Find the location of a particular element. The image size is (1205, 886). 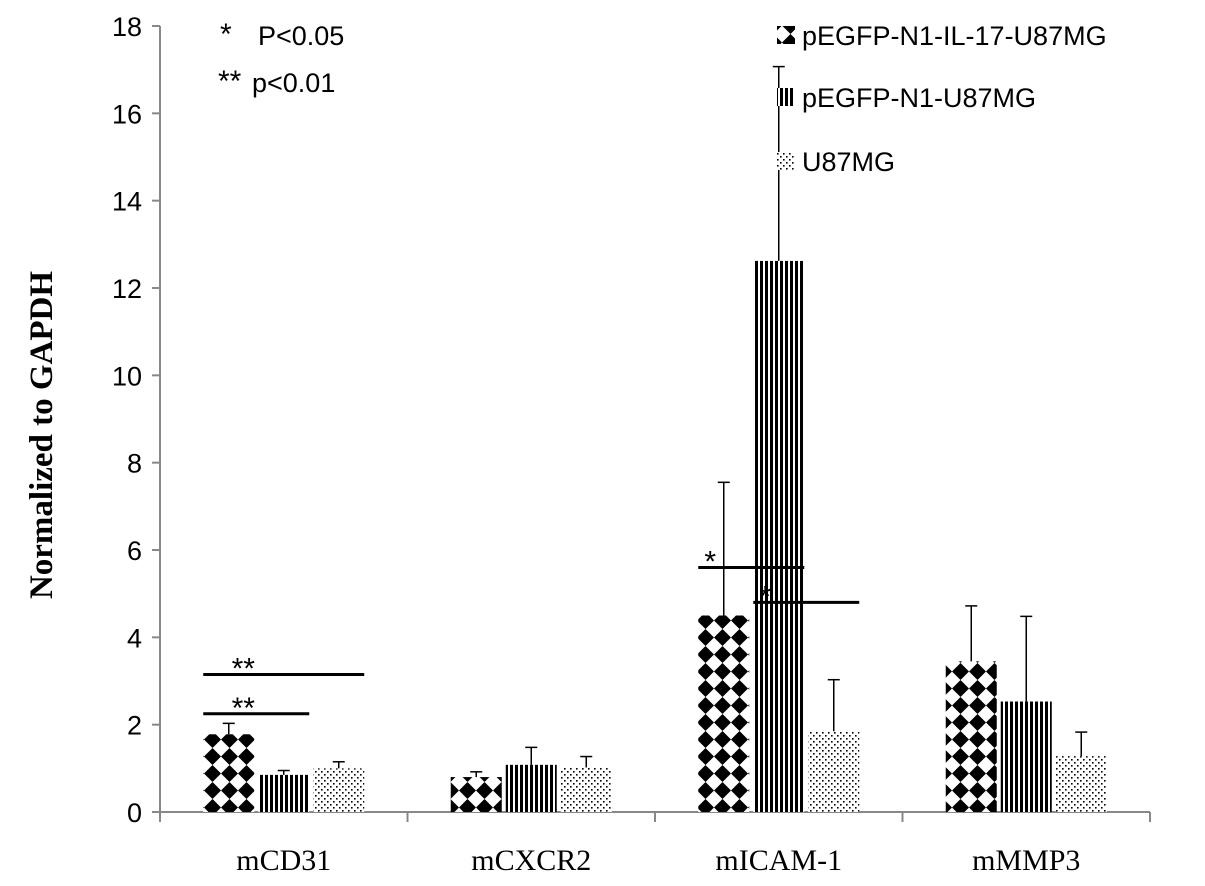

y-axis-label: Normalized to GAPDH is located at coordinates (42, 435).